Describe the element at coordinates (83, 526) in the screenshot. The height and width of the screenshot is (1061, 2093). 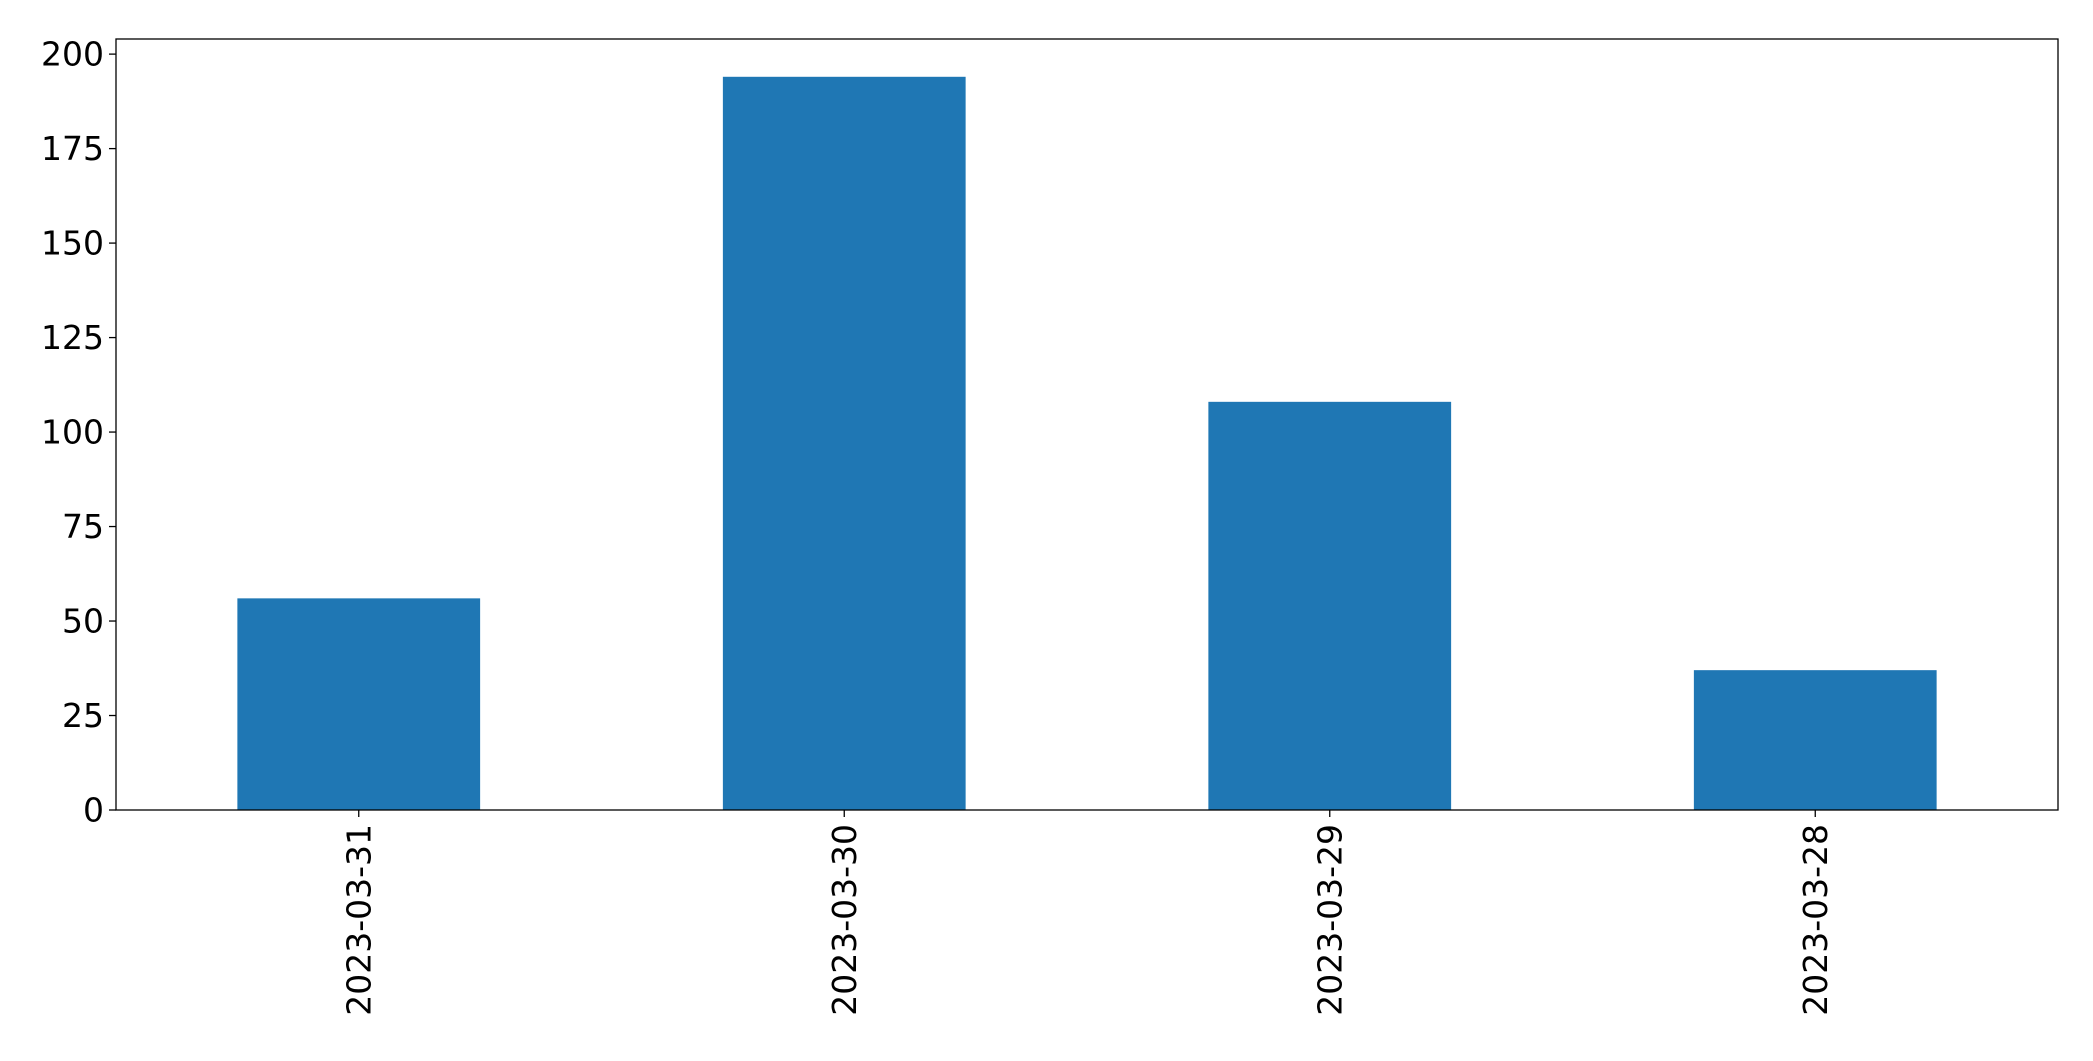
I see `y-tick-label: 75` at that location.